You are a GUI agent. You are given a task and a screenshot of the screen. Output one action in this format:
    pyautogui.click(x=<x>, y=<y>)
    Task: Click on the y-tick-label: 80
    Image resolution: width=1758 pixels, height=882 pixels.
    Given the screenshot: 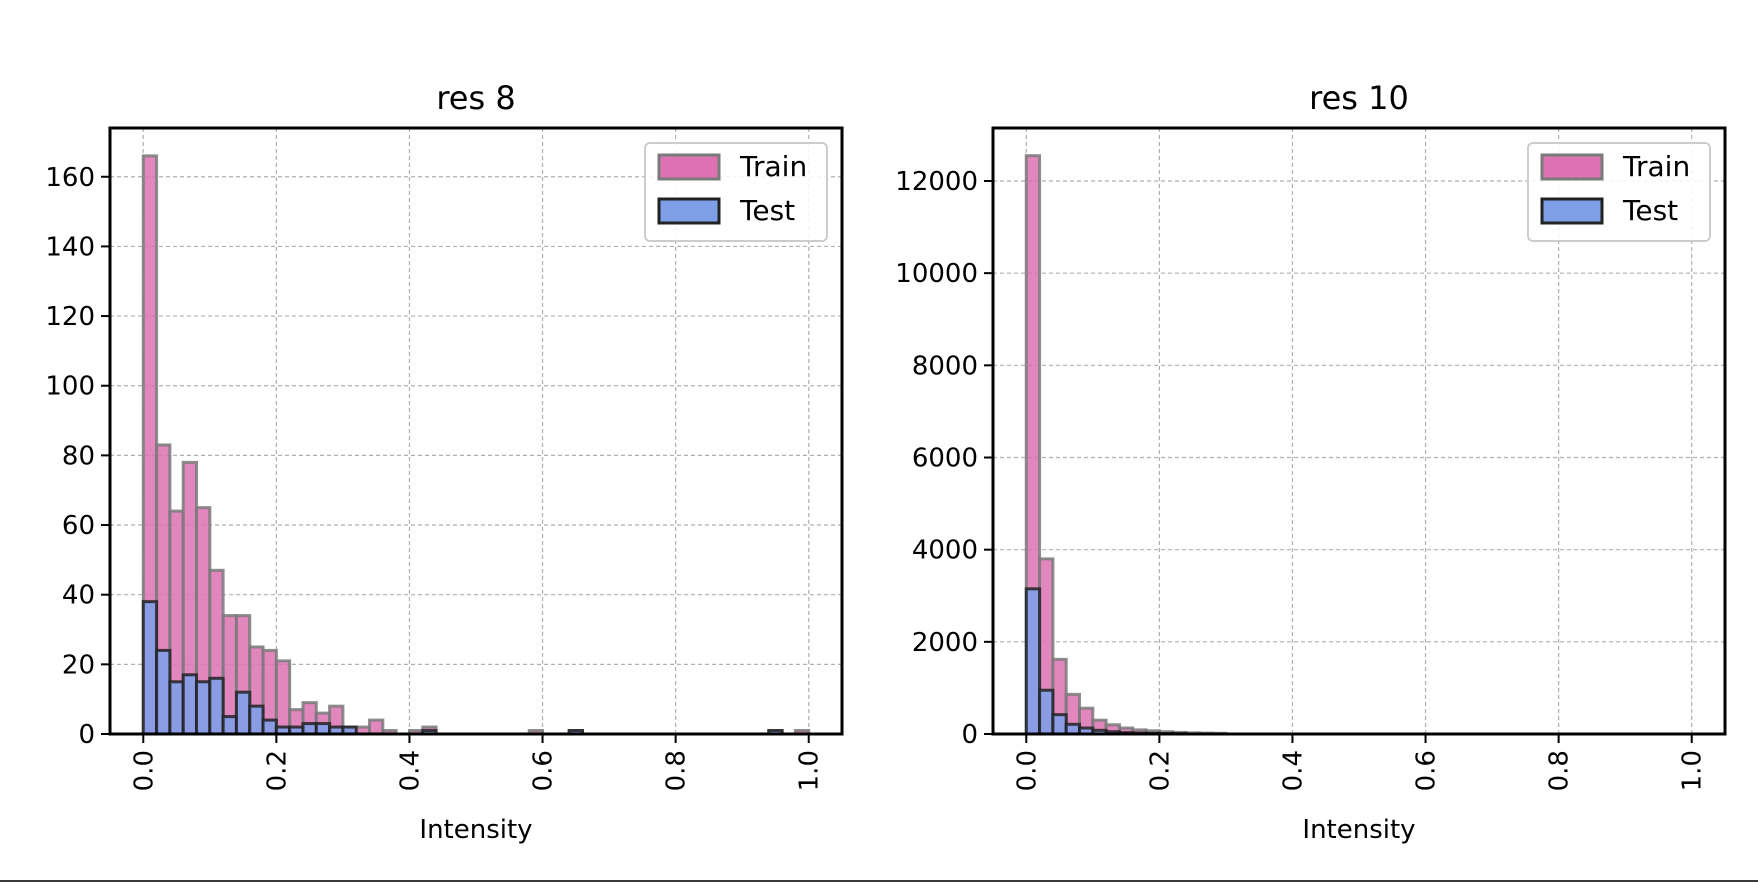 What is the action you would take?
    pyautogui.click(x=78, y=456)
    